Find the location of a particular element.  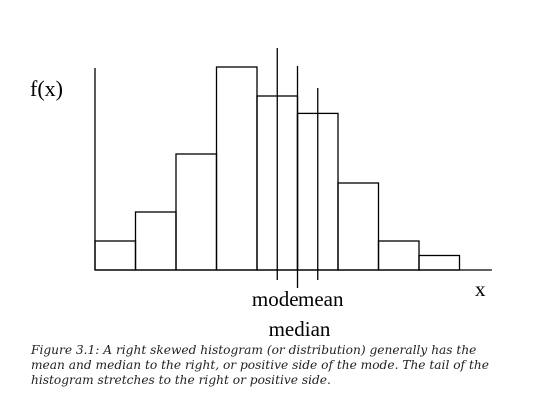

x-axis-label: x is located at coordinates (480, 289).